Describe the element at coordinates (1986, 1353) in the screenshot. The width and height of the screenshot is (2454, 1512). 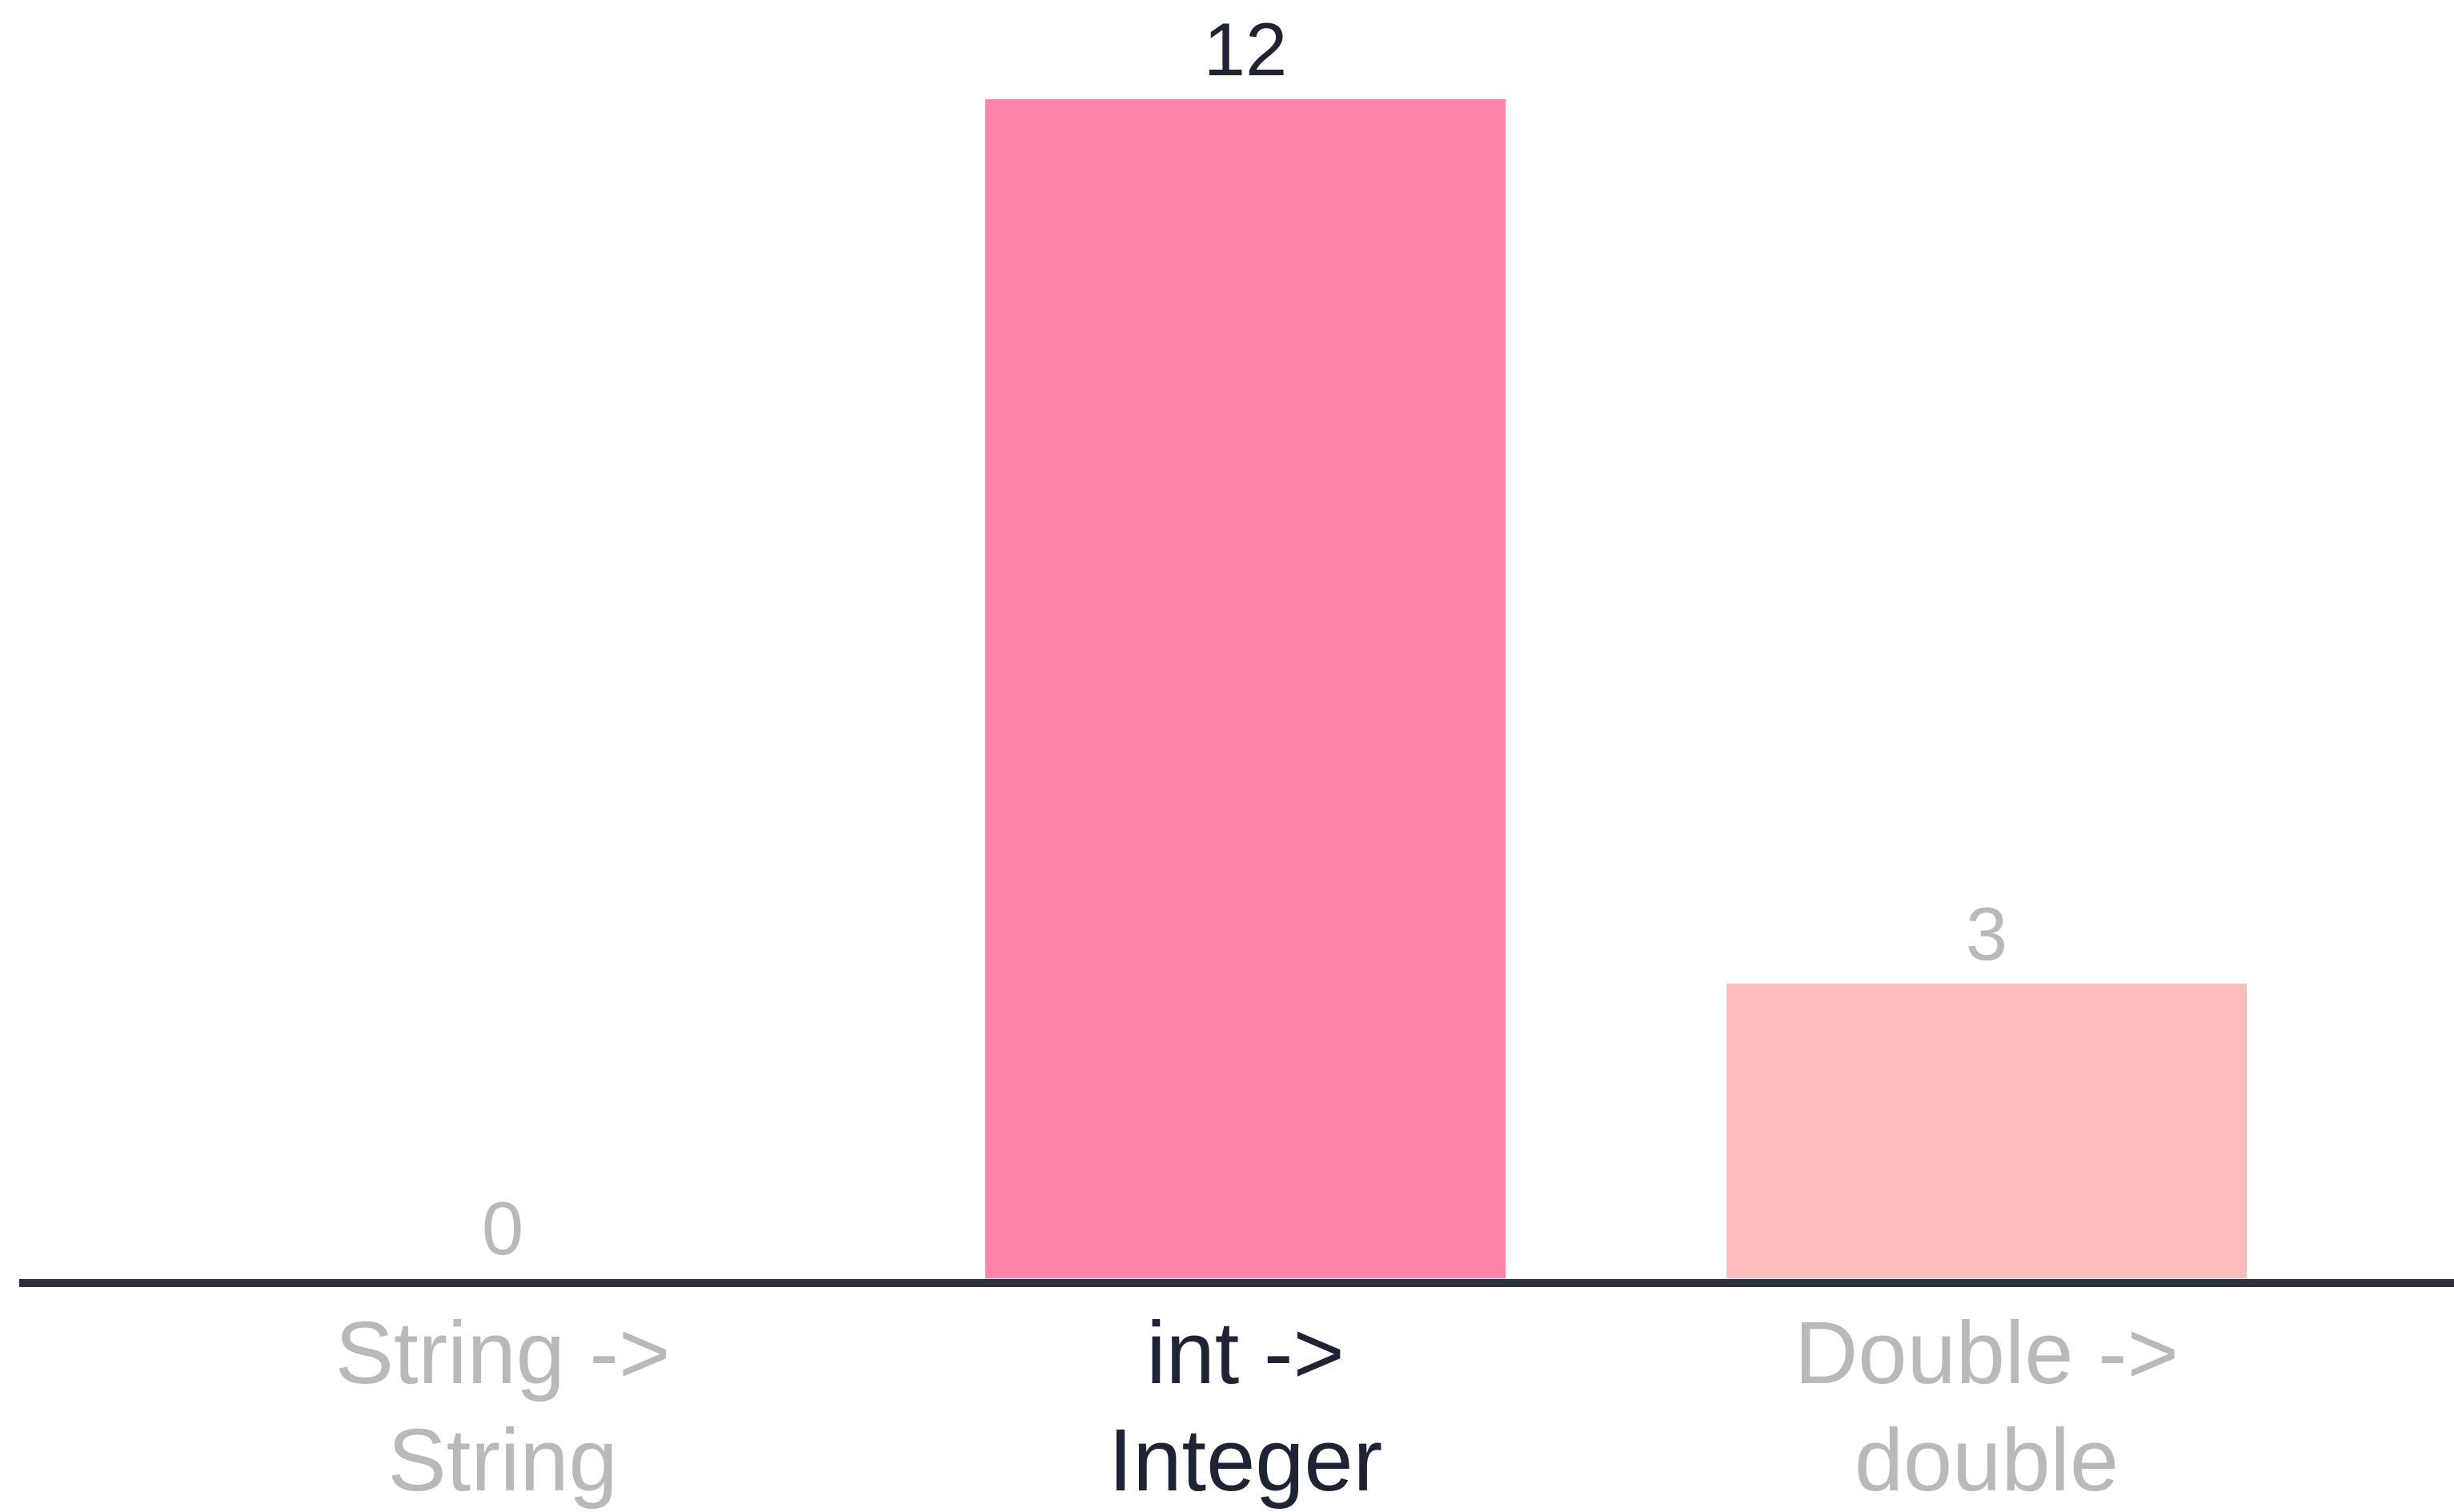
I see `category-label-2-line-0: Double ->` at that location.